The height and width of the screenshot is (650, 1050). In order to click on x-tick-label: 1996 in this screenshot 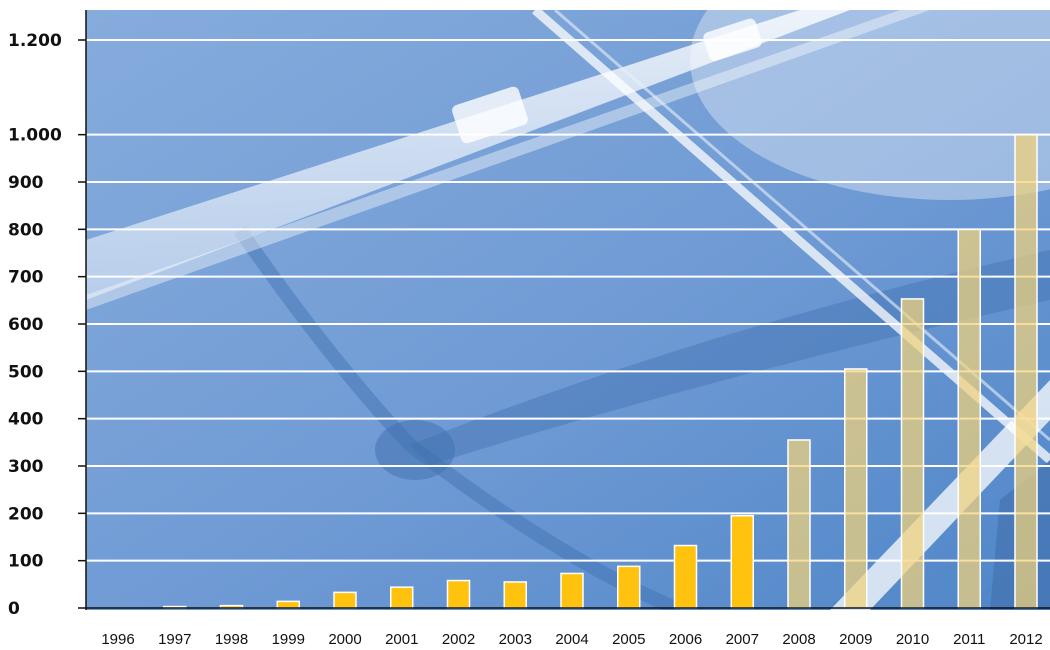, I will do `click(117, 639)`.